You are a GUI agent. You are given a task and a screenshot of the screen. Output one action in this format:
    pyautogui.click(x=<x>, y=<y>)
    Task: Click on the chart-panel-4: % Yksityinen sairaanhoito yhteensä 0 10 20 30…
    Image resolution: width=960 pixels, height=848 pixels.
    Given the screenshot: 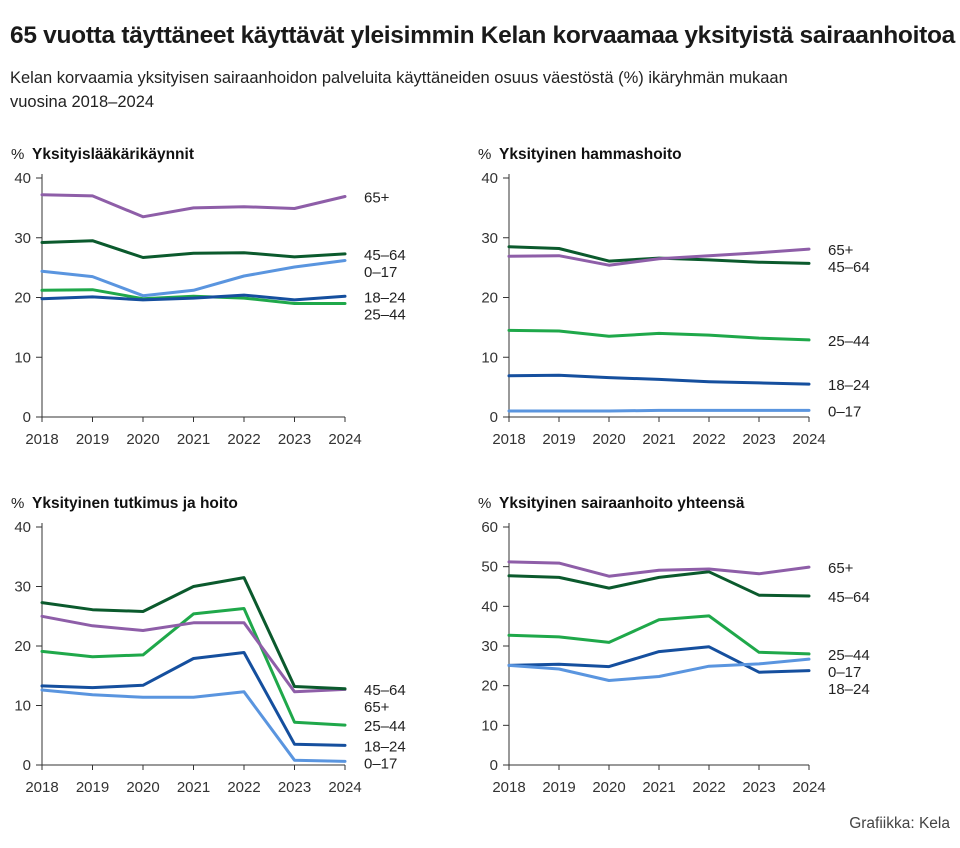 What is the action you would take?
    pyautogui.click(x=674, y=645)
    